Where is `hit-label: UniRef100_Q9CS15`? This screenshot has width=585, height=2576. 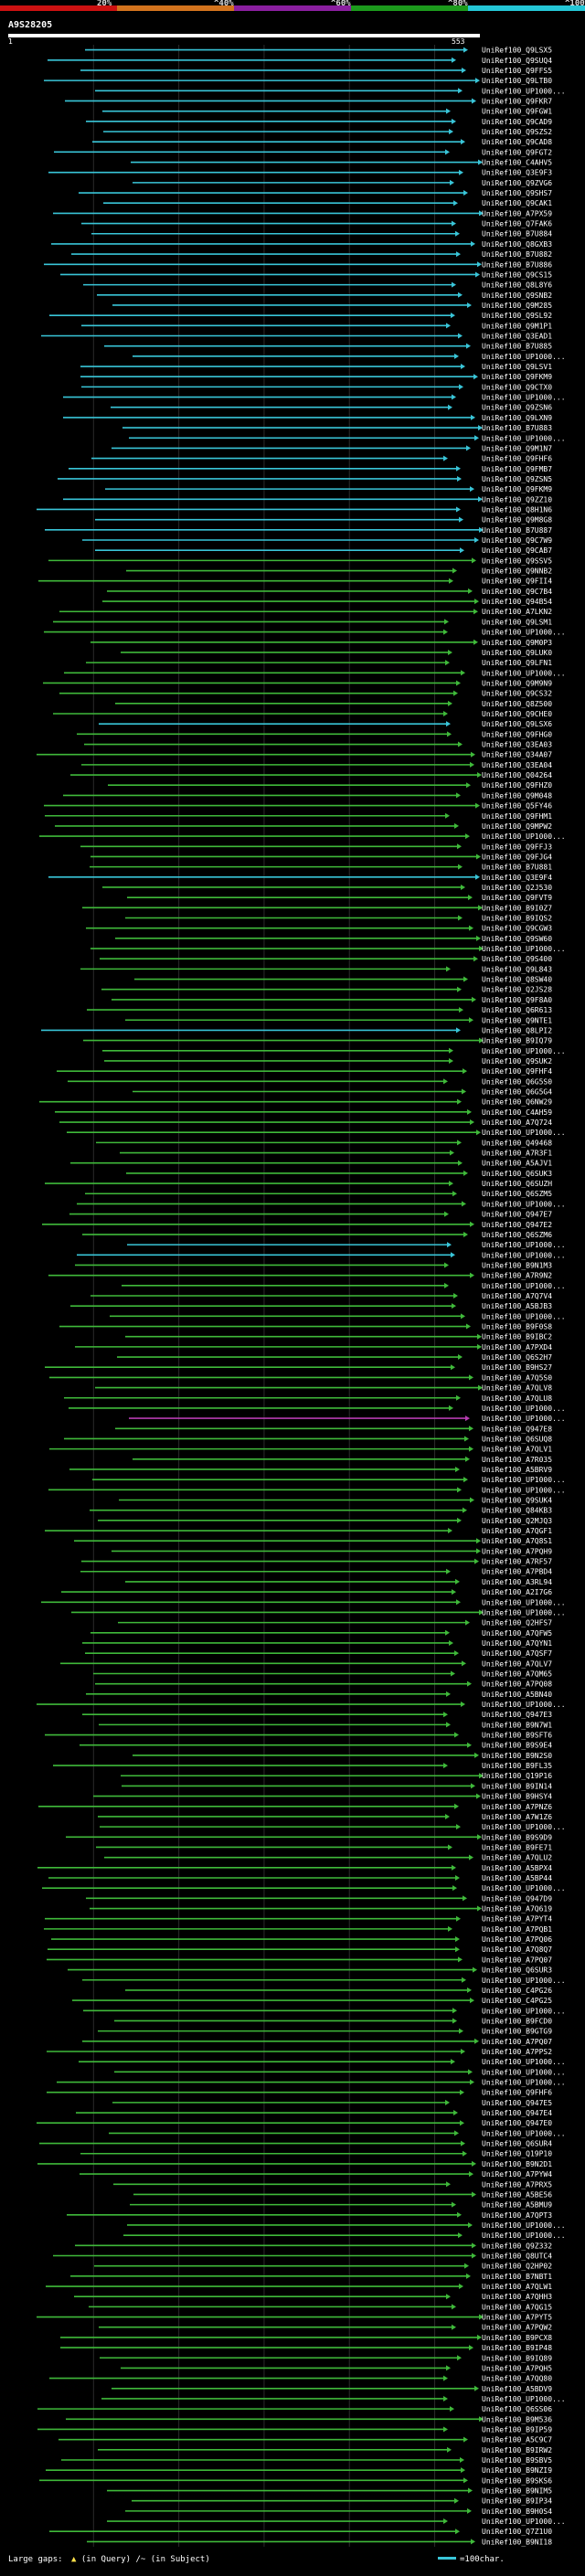
hit-label: UniRef100_Q9CS15 is located at coordinates (517, 274).